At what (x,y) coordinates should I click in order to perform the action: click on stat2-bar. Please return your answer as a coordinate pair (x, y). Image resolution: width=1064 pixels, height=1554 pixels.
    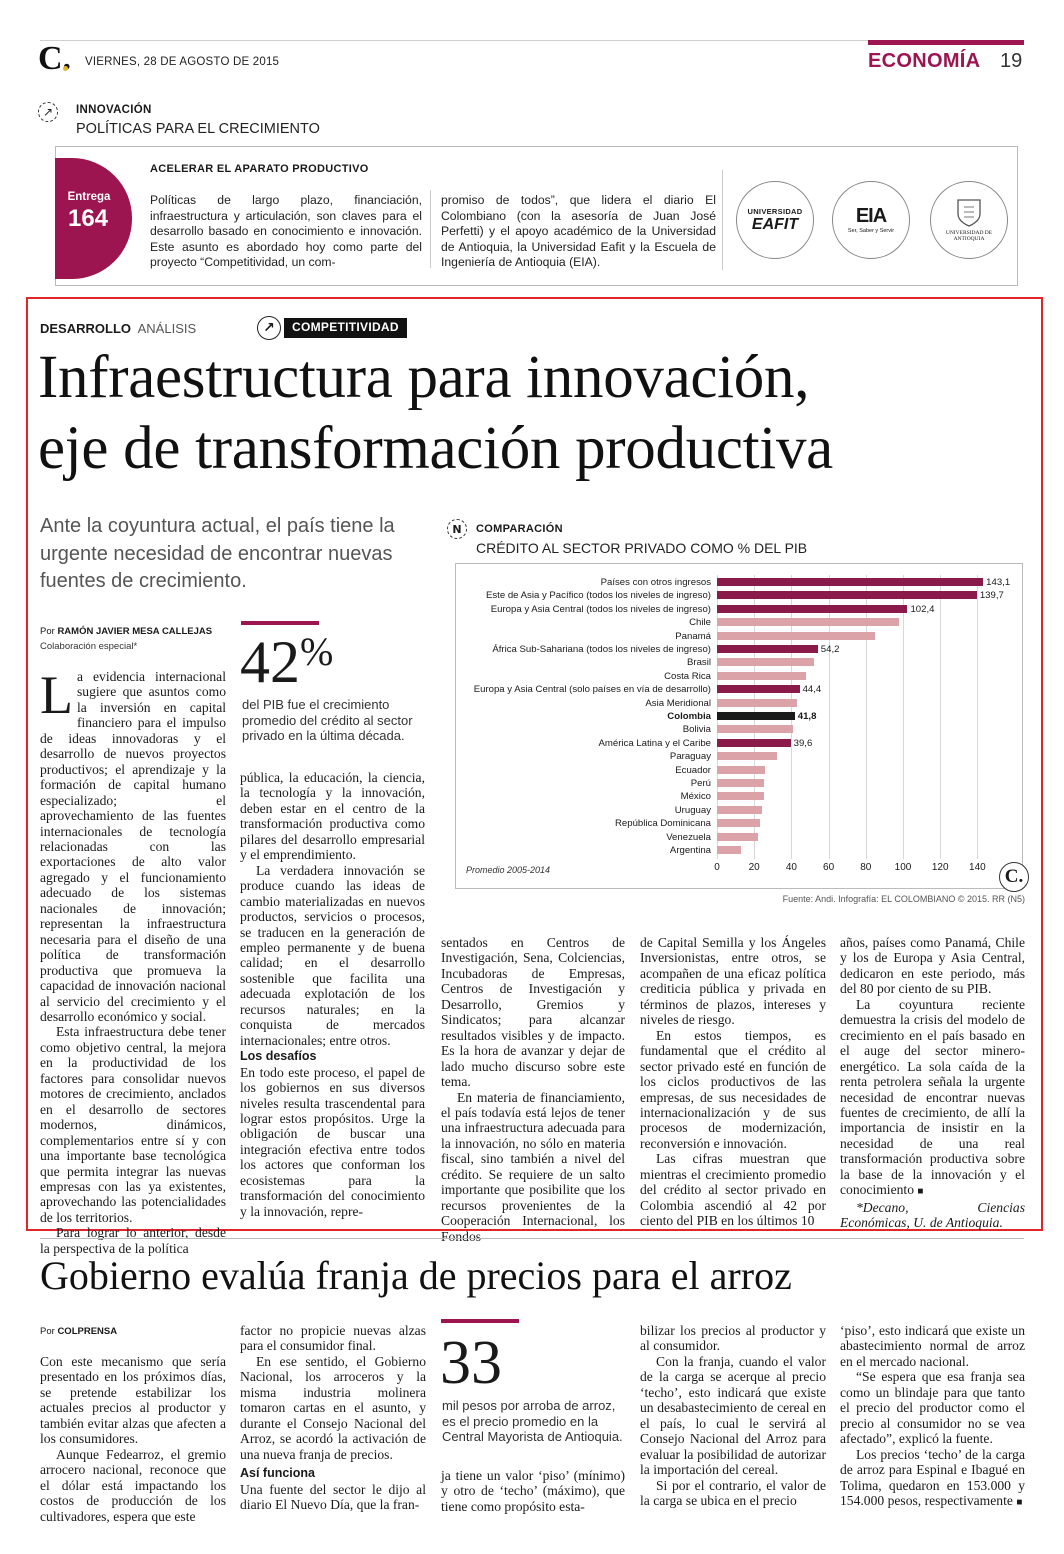
    Looking at the image, I should click on (480, 1321).